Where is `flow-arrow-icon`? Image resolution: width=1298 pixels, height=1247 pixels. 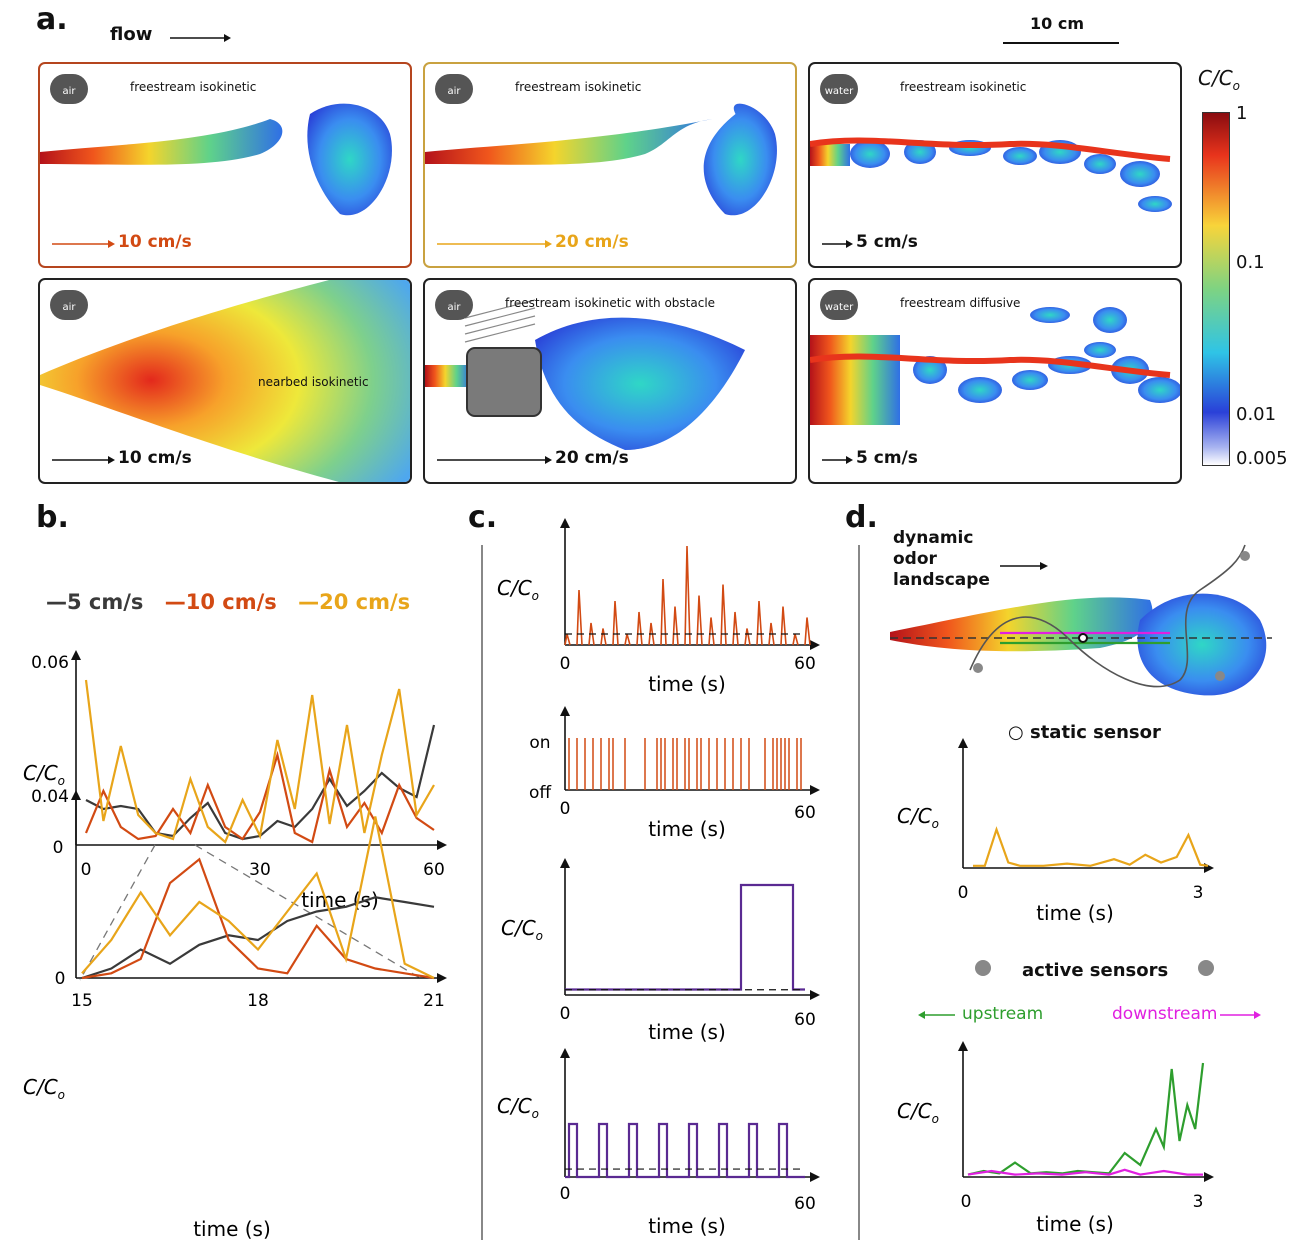 flow-arrow-icon is located at coordinates (200, 38).